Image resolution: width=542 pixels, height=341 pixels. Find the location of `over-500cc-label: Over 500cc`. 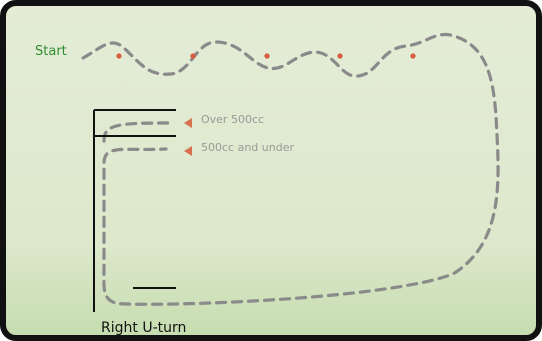

over-500cc-label: Over 500cc is located at coordinates (233, 119).